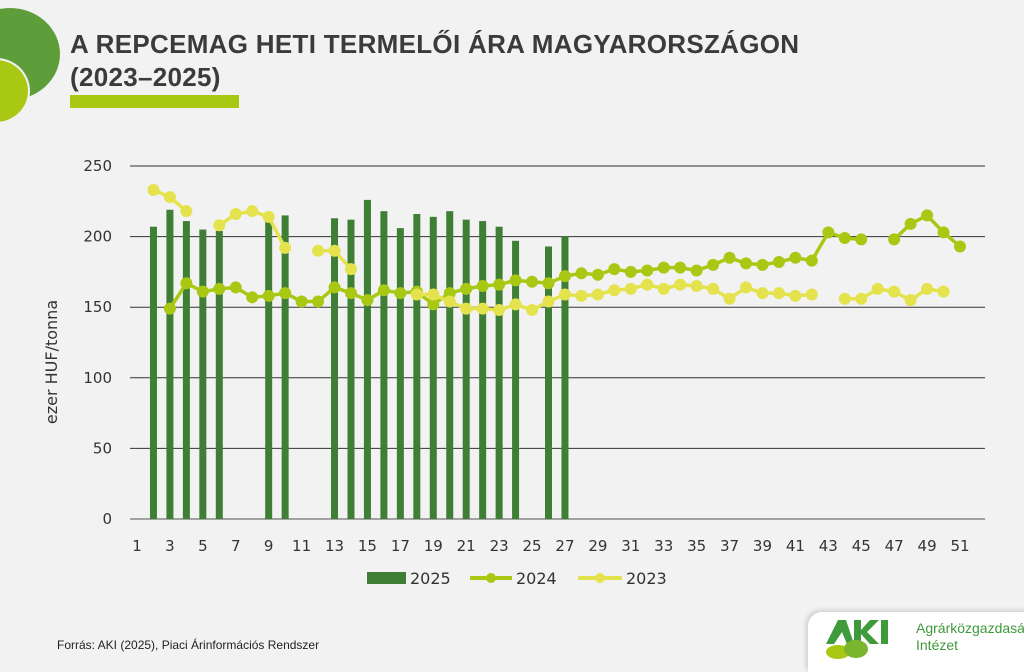 The height and width of the screenshot is (672, 1024). Describe the element at coordinates (564, 546) in the screenshot. I see `x-tick-label: 27` at that location.